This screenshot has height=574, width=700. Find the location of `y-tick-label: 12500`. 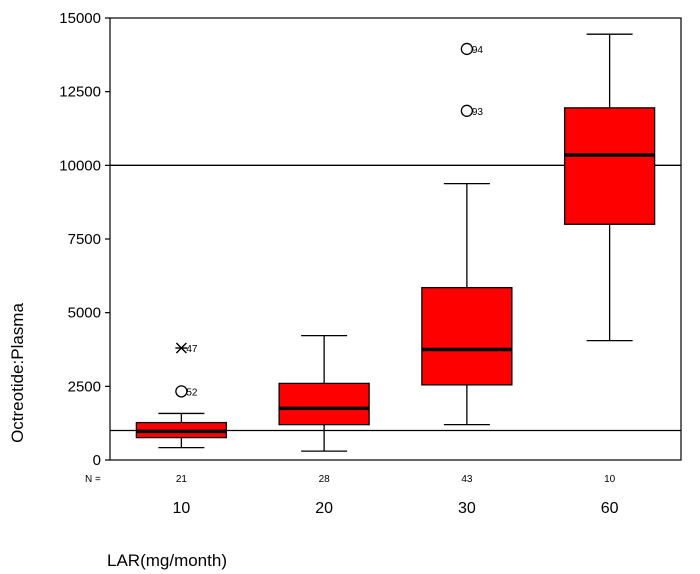

y-tick-label: 12500 is located at coordinates (80, 92).